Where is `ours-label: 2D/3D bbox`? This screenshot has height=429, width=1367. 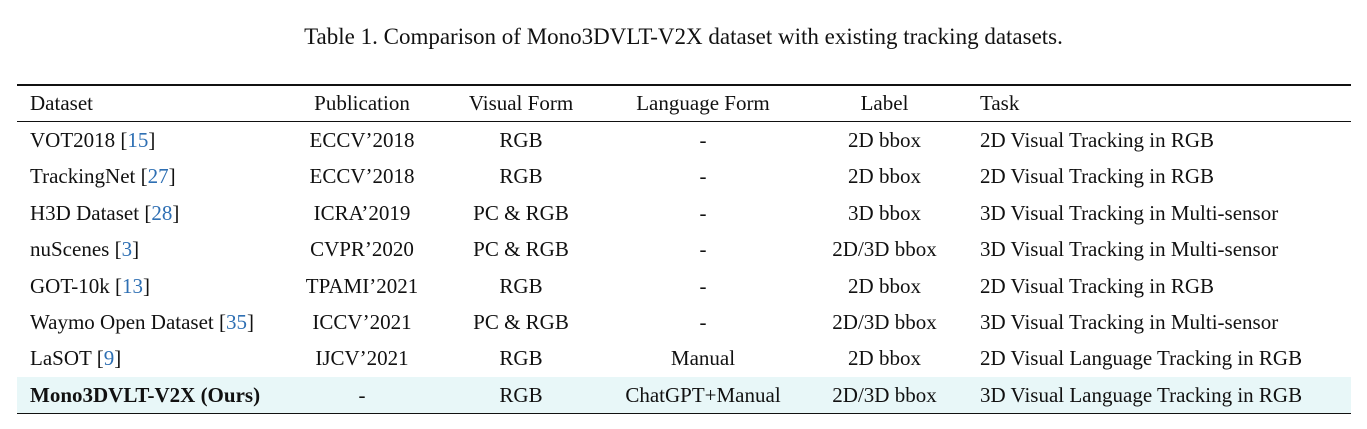
ours-label: 2D/3D bbox is located at coordinates (884, 395).